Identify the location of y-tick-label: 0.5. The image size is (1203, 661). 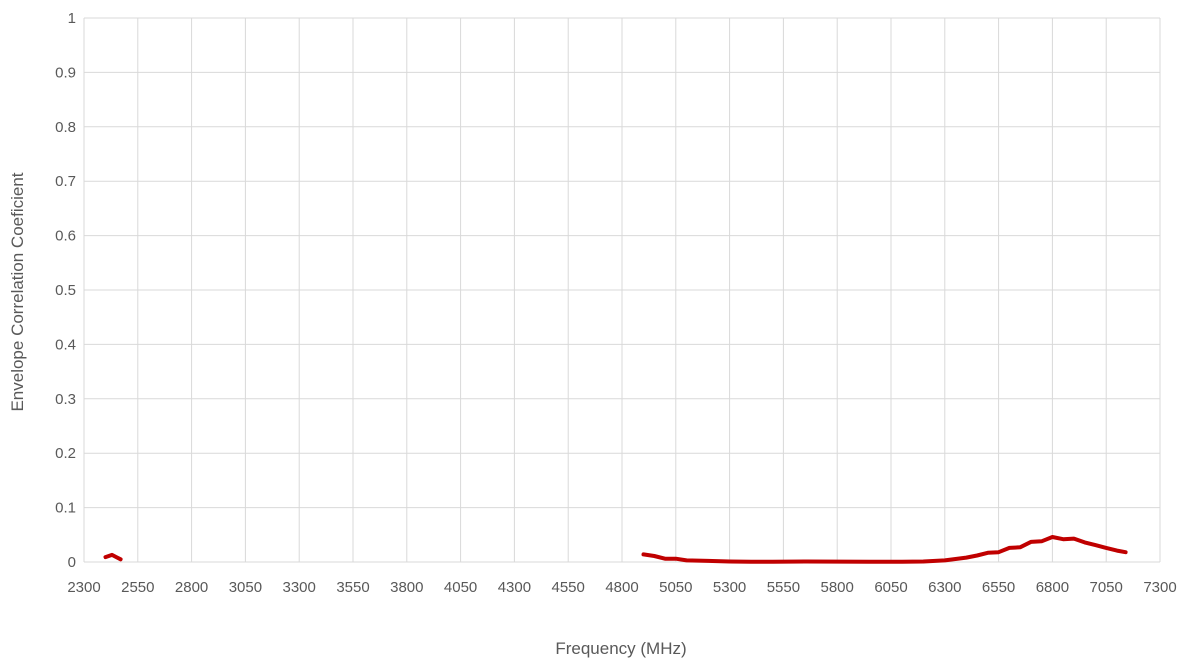
(65, 290).